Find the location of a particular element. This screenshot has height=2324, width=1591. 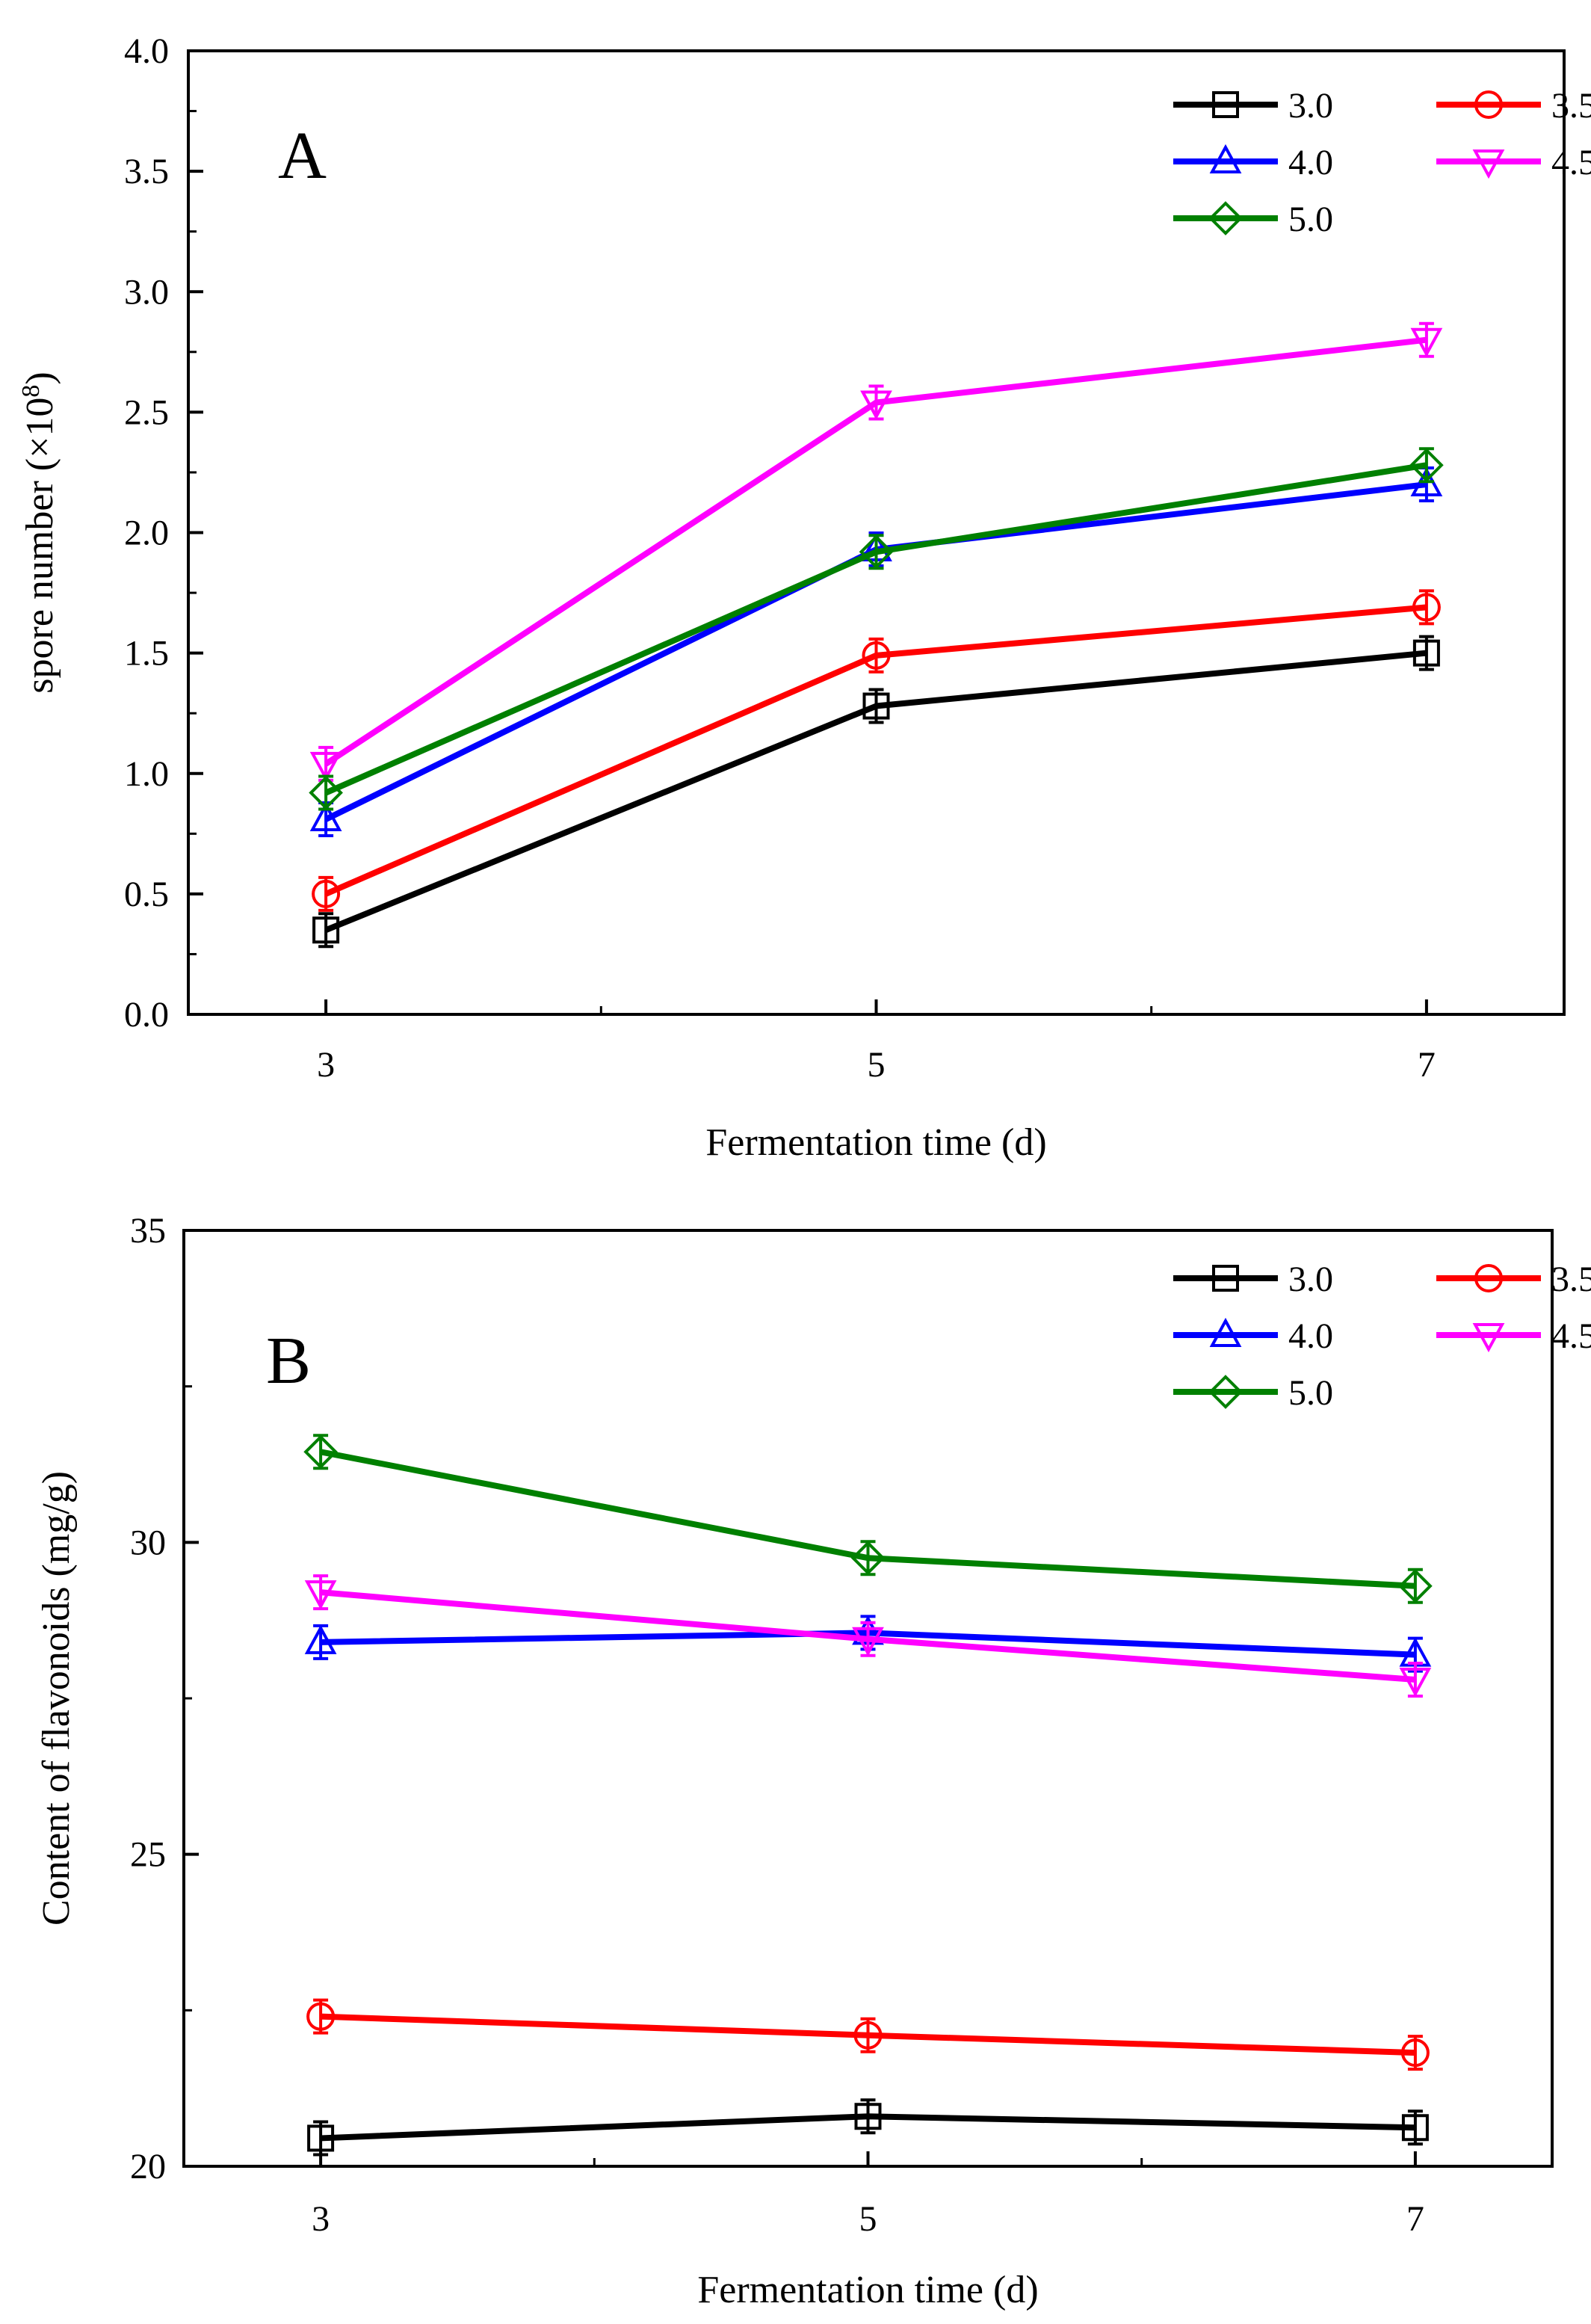

legend-label-a-5.0: 5.0 is located at coordinates (1310, 220).